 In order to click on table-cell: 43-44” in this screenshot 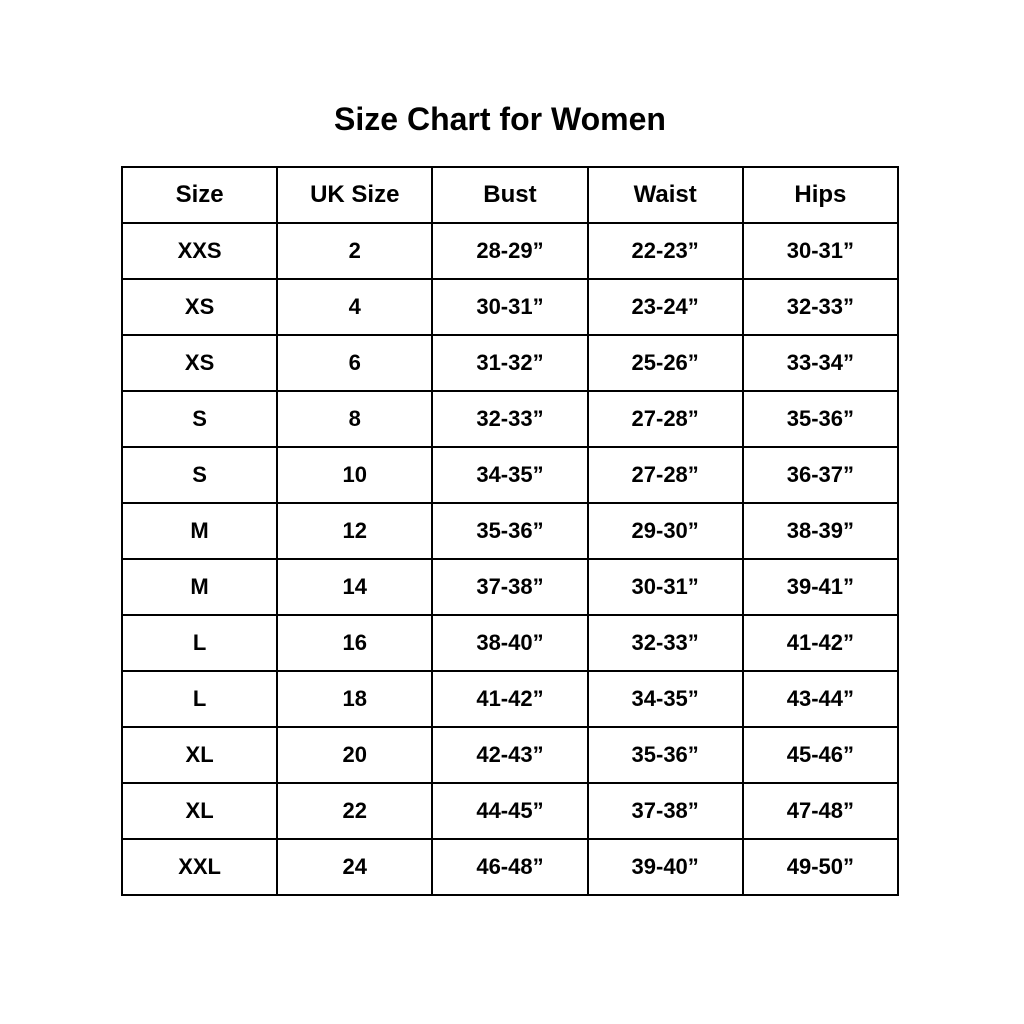, I will do `click(820, 699)`.